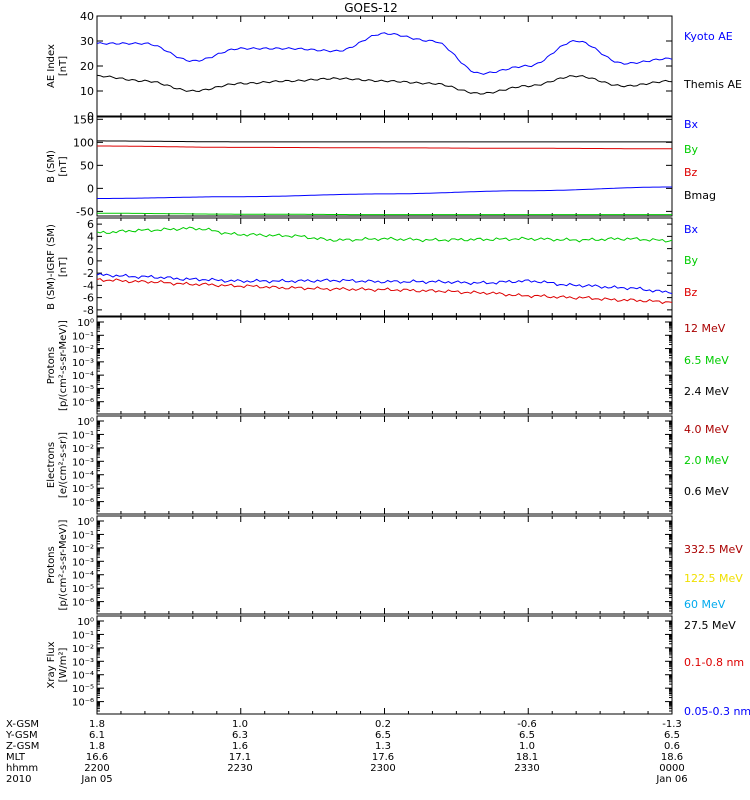  I want to click on footer-row-label: Z-GSM, so click(22, 746).